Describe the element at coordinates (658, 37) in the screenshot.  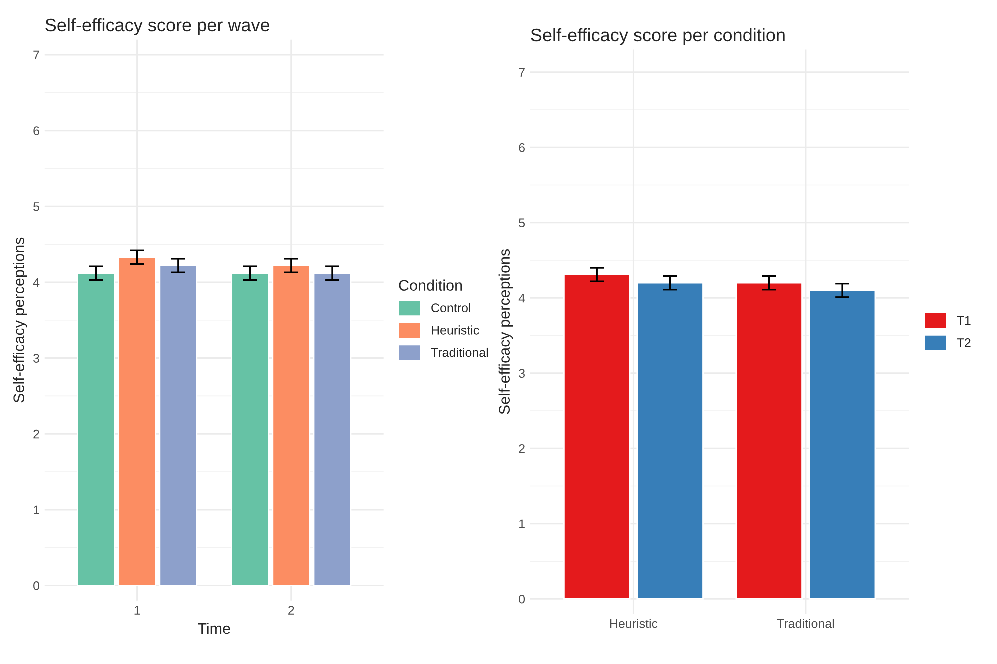
I see `chart-title: Self-efficacy score per condition` at that location.